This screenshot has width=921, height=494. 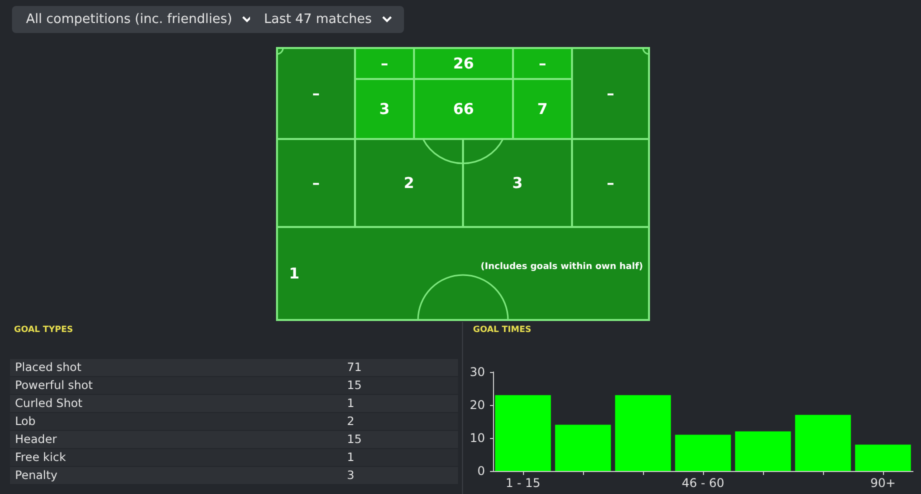 I want to click on category-label: Free kick, so click(x=40, y=457).